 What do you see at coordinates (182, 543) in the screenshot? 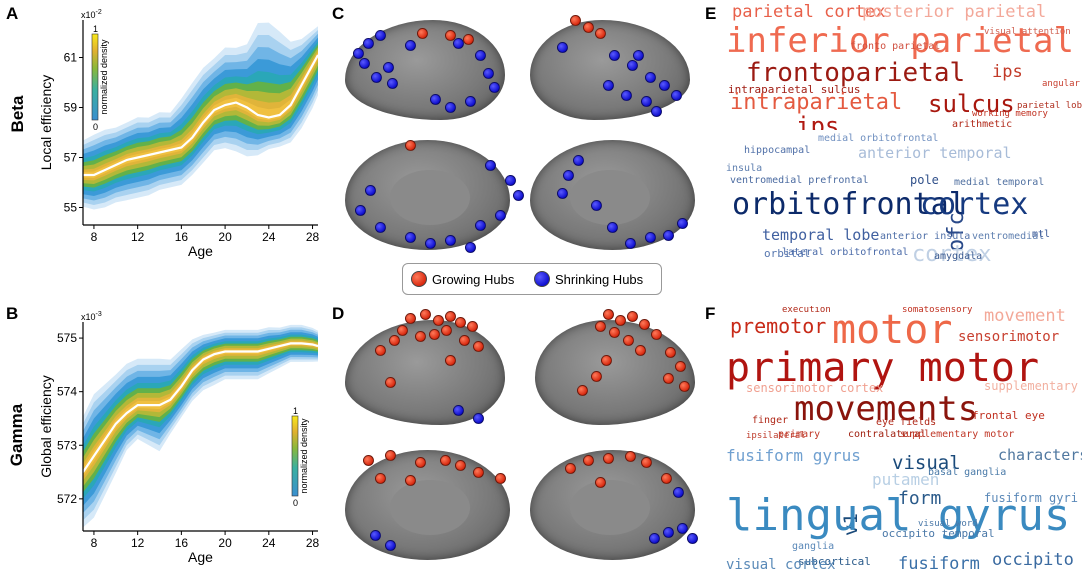
I see `x-tick-label-2: 16` at bounding box center [182, 543].